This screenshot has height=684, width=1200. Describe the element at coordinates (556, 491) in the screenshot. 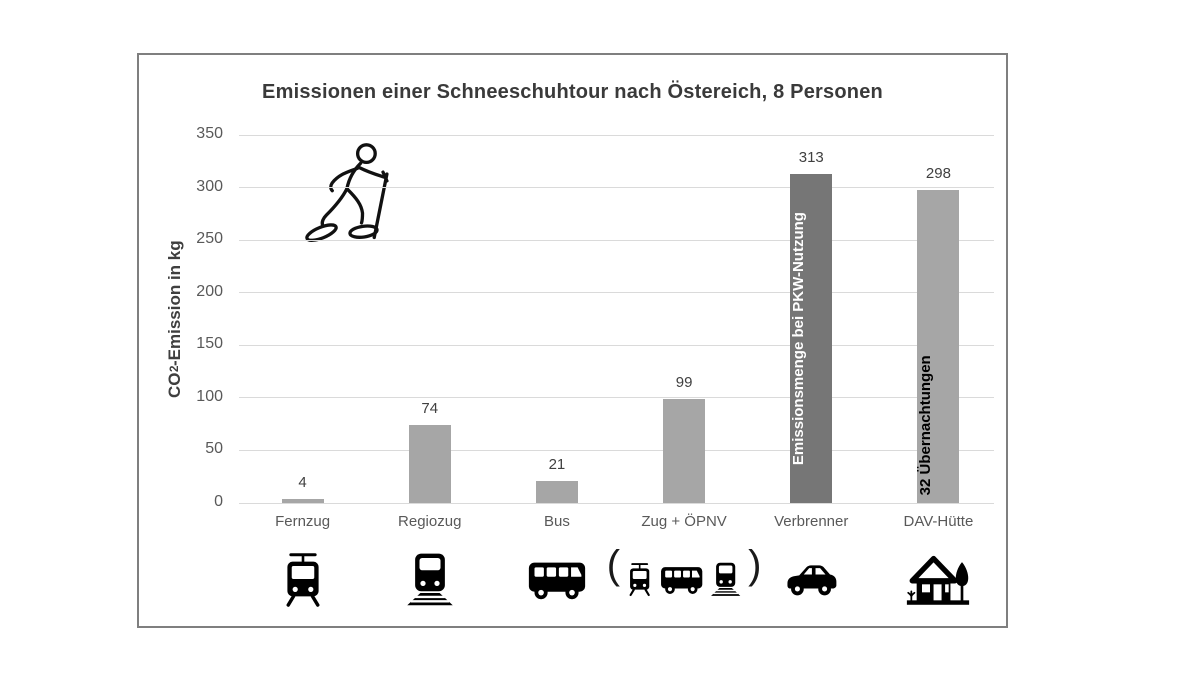

I see `bar-bus` at that location.